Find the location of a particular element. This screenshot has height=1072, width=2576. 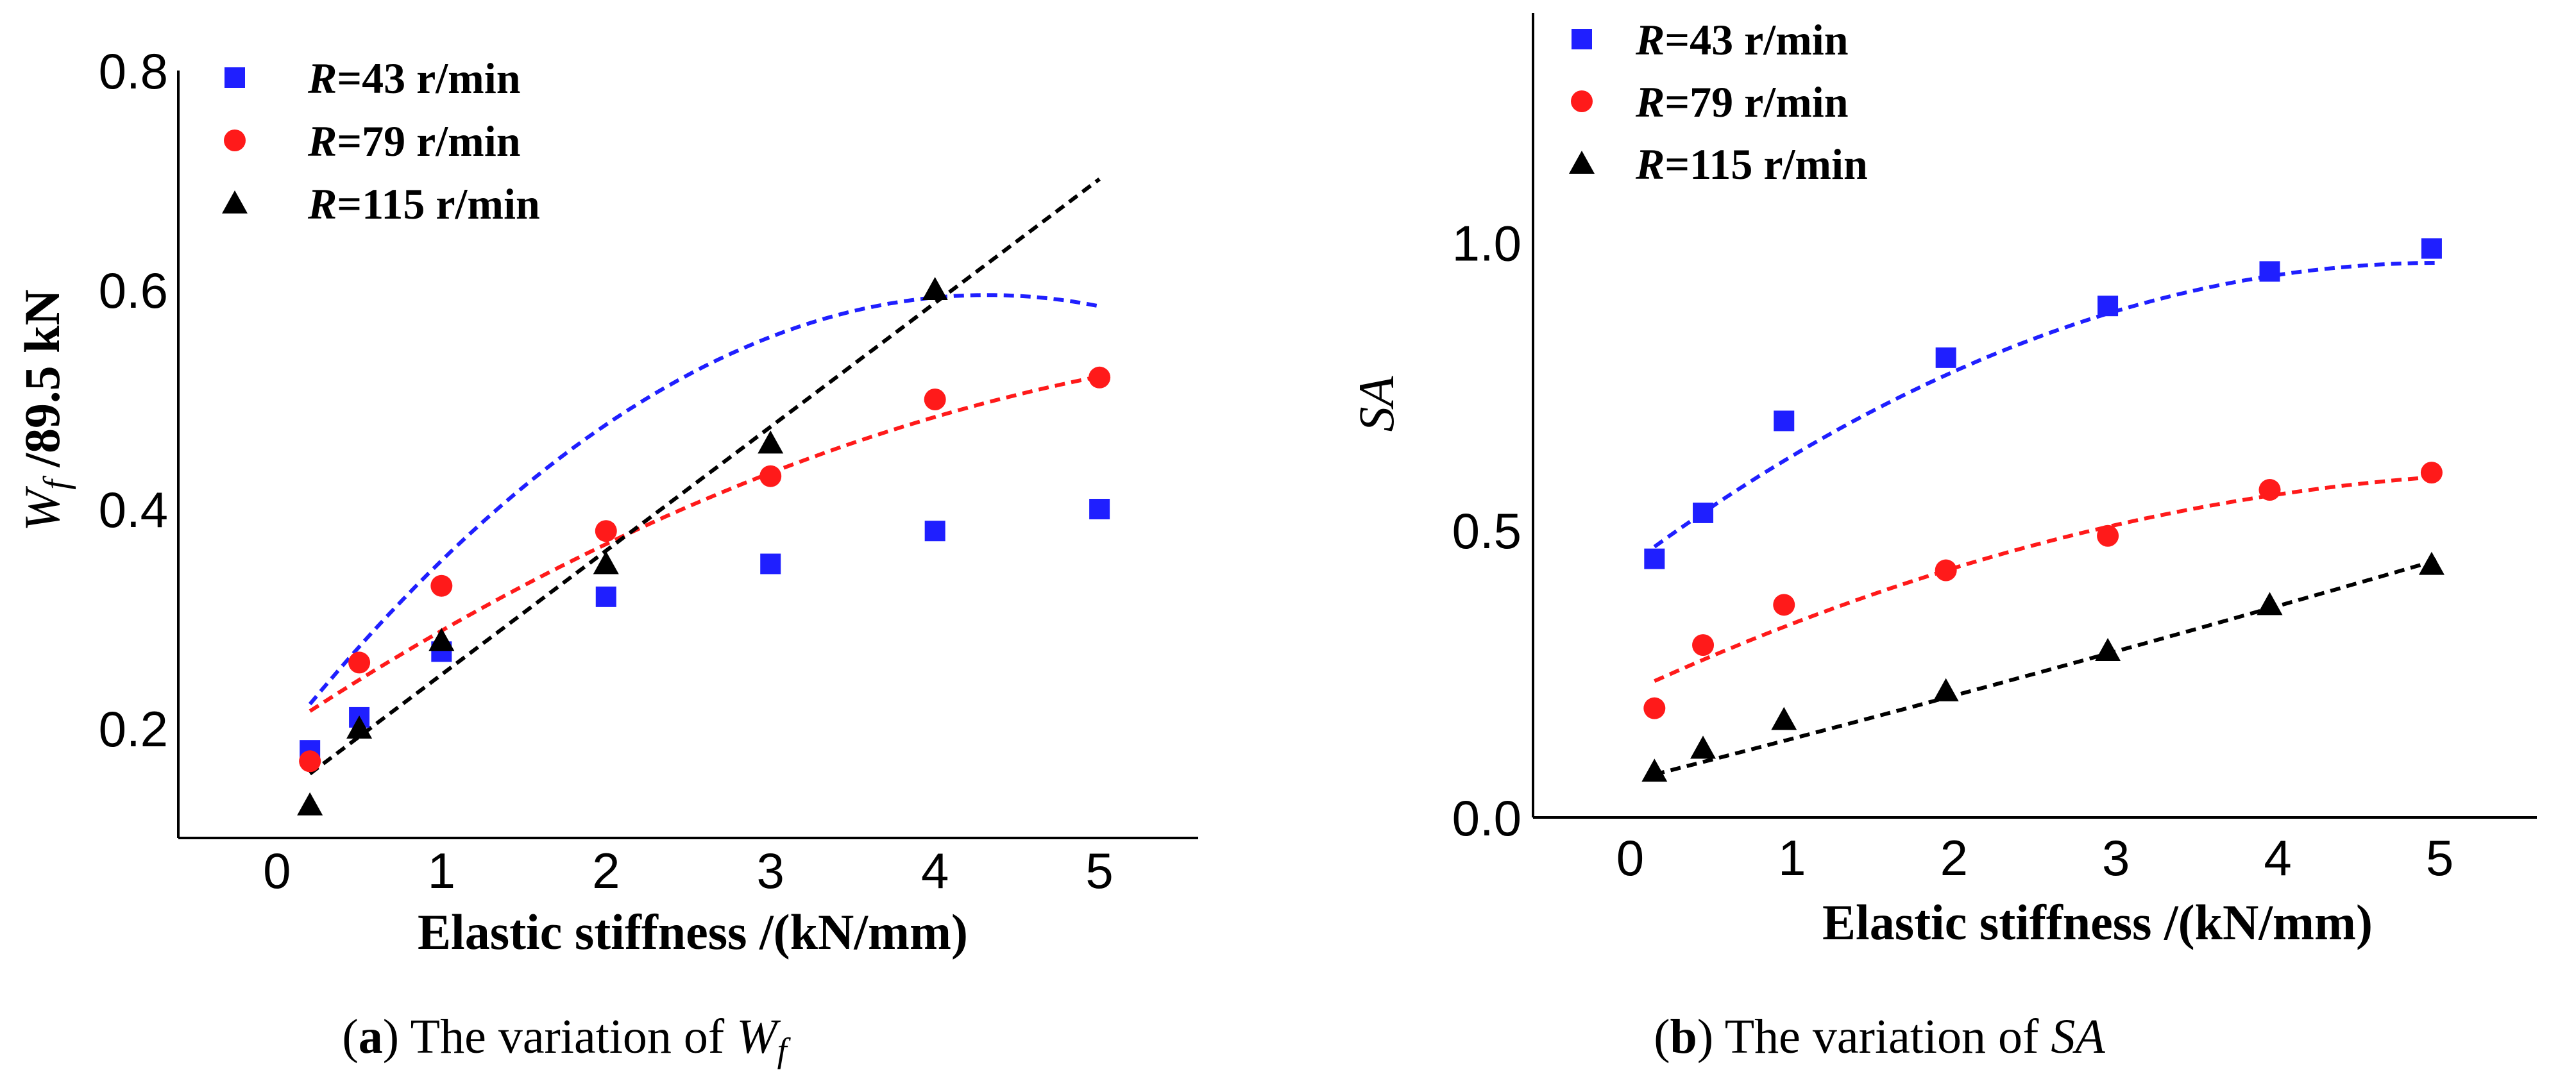

y-axis-label-a: Wf /89.5 kN is located at coordinates (45, 410).